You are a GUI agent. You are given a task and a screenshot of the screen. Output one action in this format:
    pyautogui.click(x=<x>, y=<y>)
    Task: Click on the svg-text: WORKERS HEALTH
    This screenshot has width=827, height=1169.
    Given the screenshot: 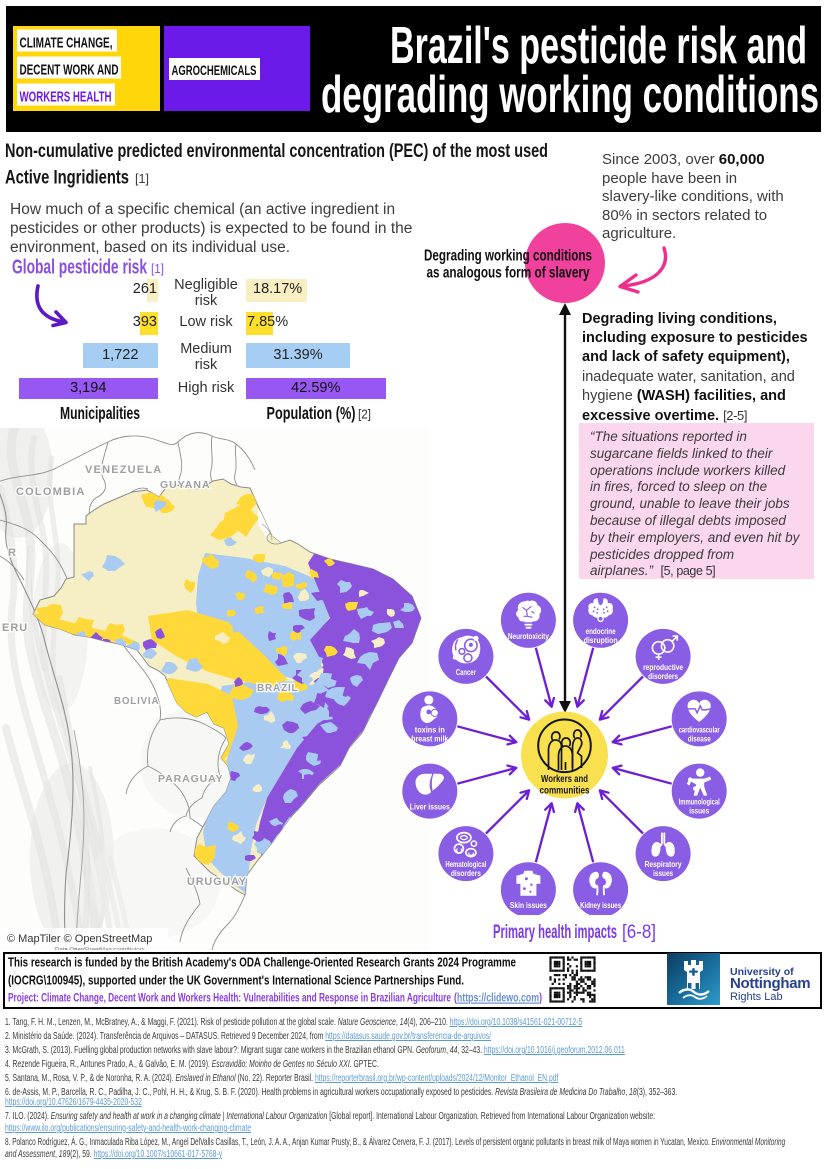 What is the action you would take?
    pyautogui.click(x=66, y=97)
    